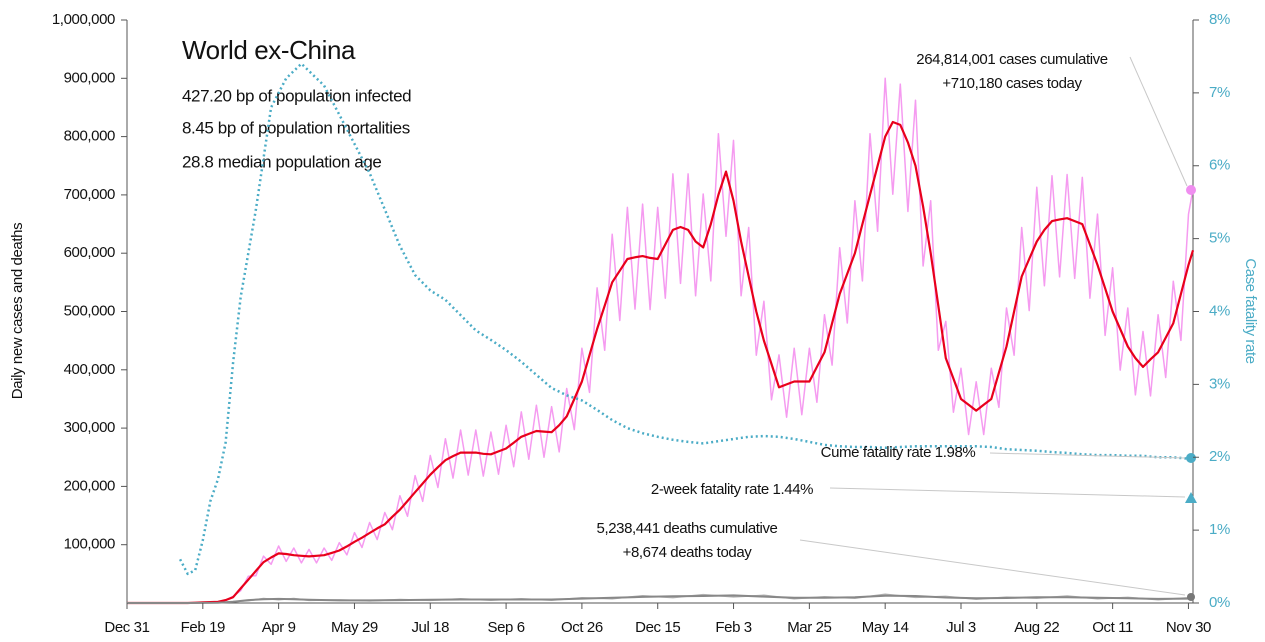  Describe the element at coordinates (688, 552) in the screenshot. I see `annotation: +8,674 deaths today` at that location.